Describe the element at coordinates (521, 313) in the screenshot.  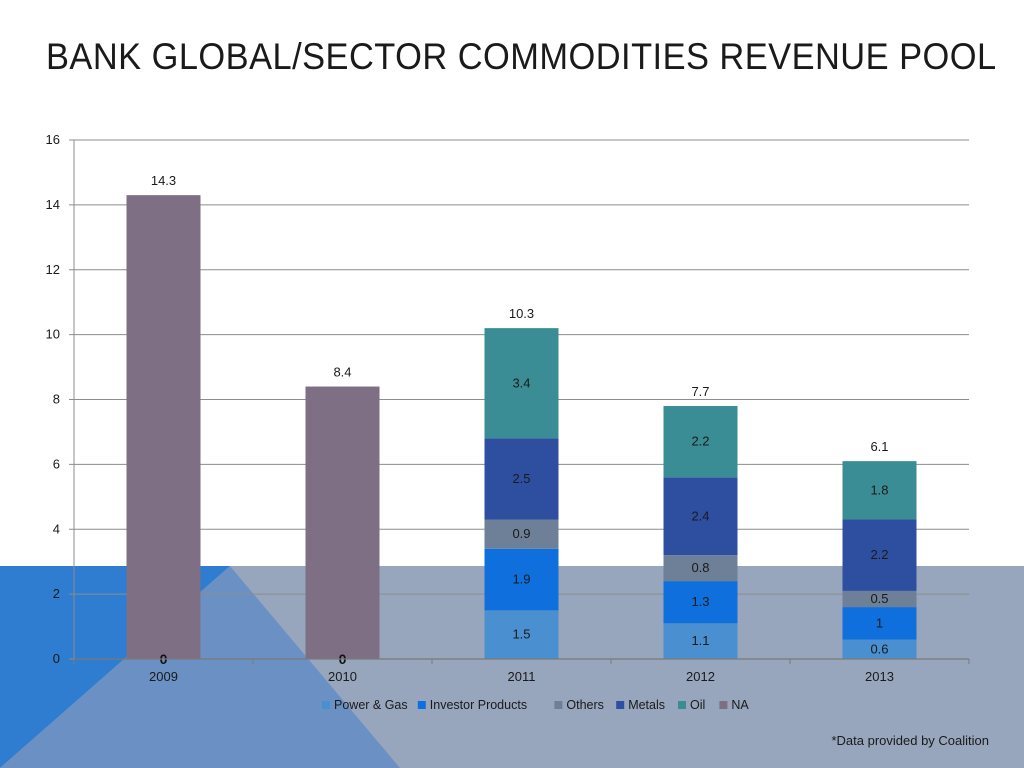
I see `total-value-label: 10.3` at that location.